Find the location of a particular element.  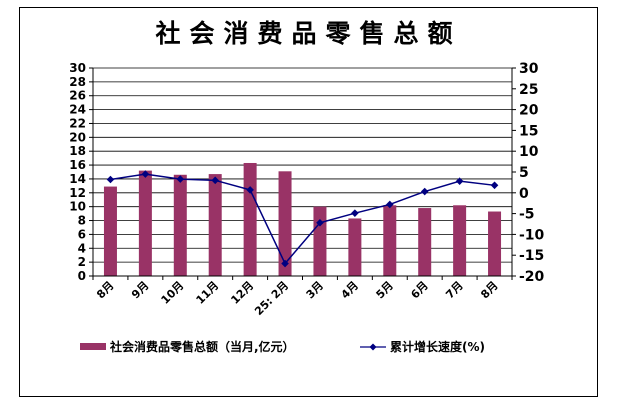

x-tick-label: 11月 is located at coordinates (208, 293).